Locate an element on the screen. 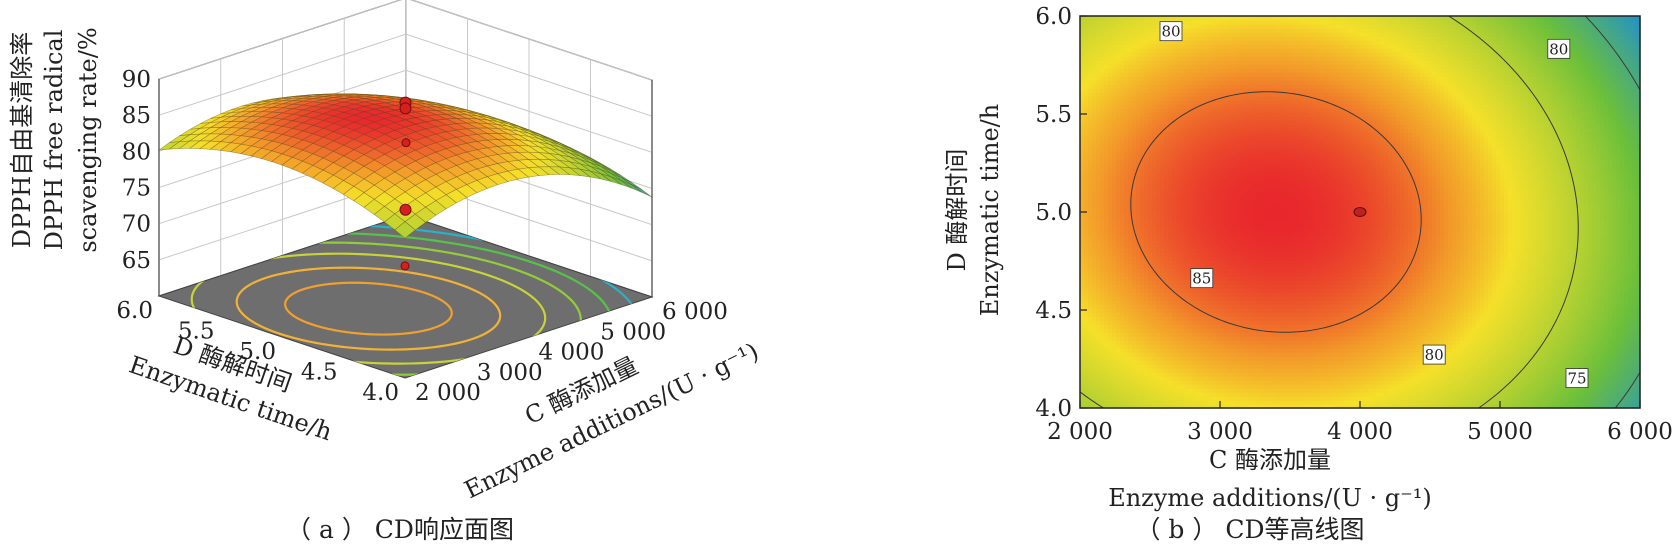 This screenshot has height=550, width=1675. y-tick-label: 4.0 is located at coordinates (380, 393).